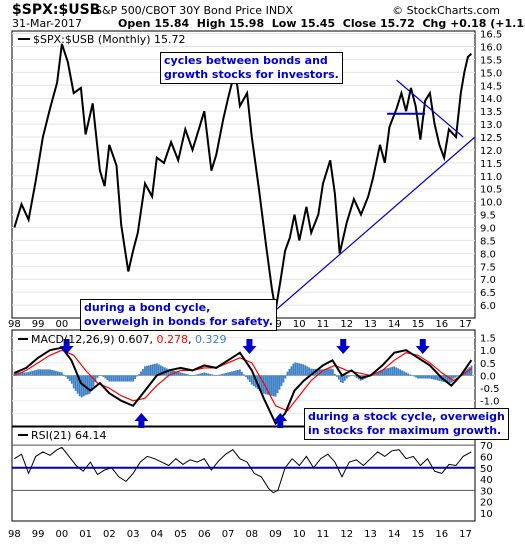 This screenshot has height=560, width=525. What do you see at coordinates (491, 164) in the screenshot?
I see `price-y-tick: 11.5` at bounding box center [491, 164].